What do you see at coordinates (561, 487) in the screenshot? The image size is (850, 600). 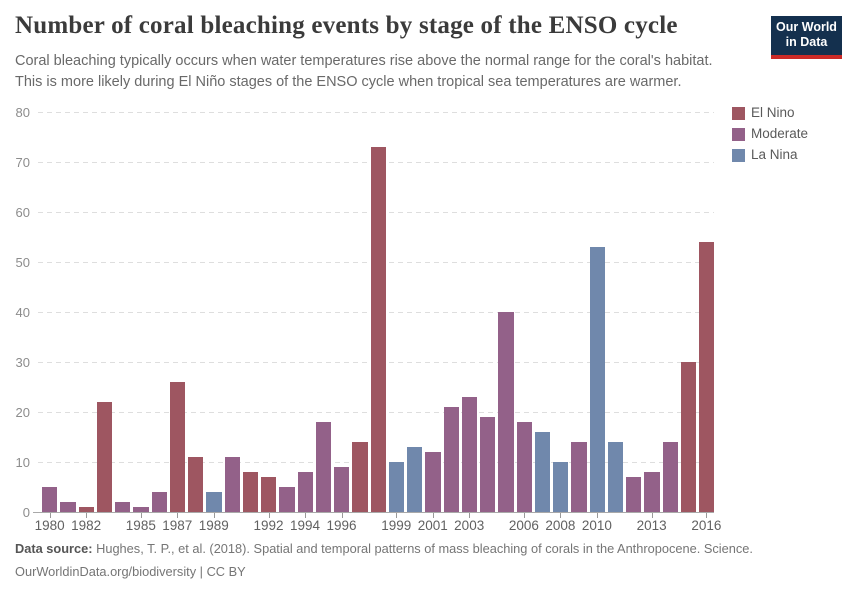 I see `bar-2008` at bounding box center [561, 487].